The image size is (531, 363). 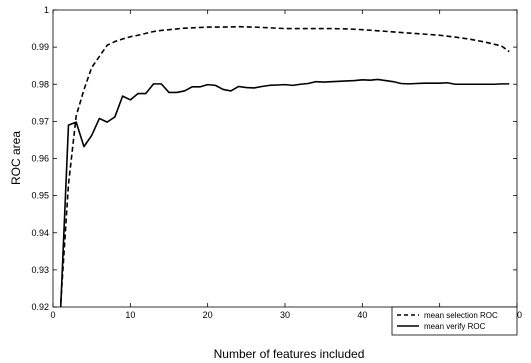 What do you see at coordinates (16, 158) in the screenshot?
I see `y-axis-label: ROC area` at bounding box center [16, 158].